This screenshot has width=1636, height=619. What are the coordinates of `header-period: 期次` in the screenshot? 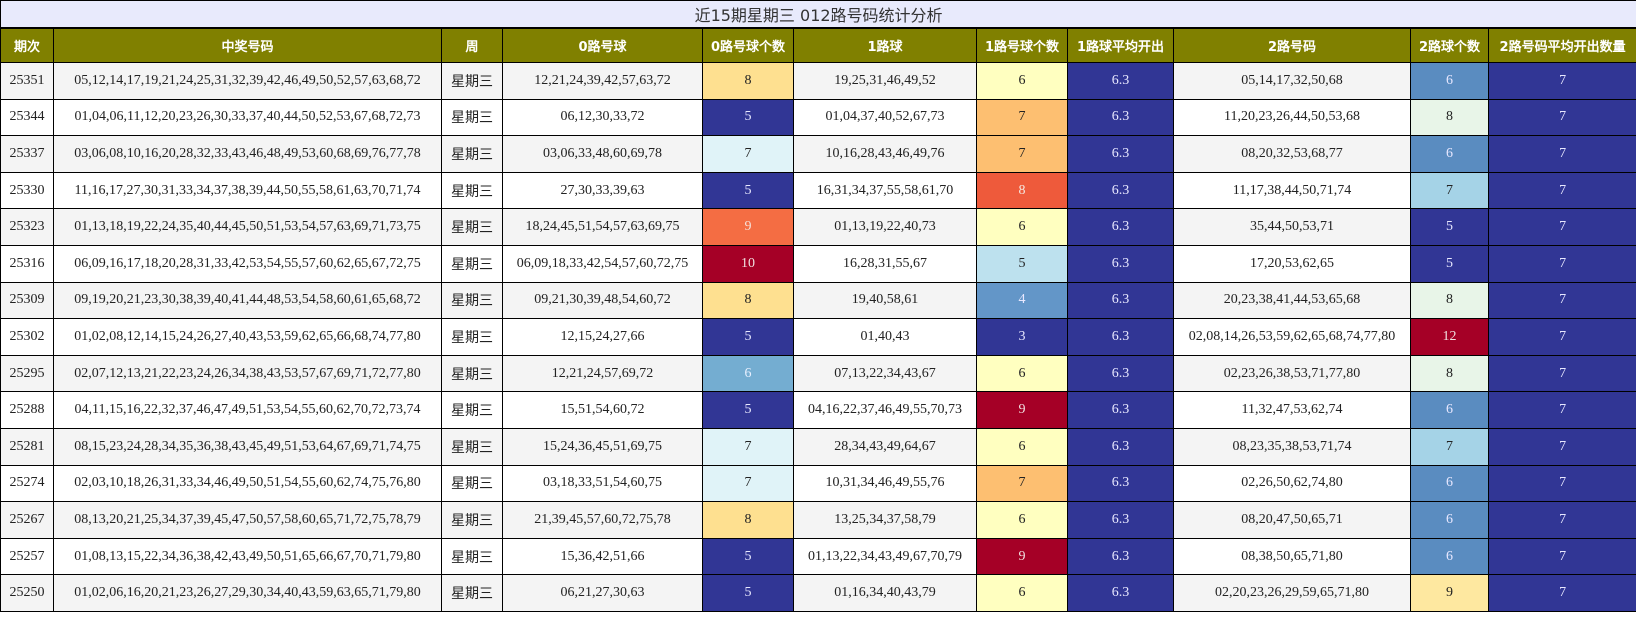 It's located at (27, 45).